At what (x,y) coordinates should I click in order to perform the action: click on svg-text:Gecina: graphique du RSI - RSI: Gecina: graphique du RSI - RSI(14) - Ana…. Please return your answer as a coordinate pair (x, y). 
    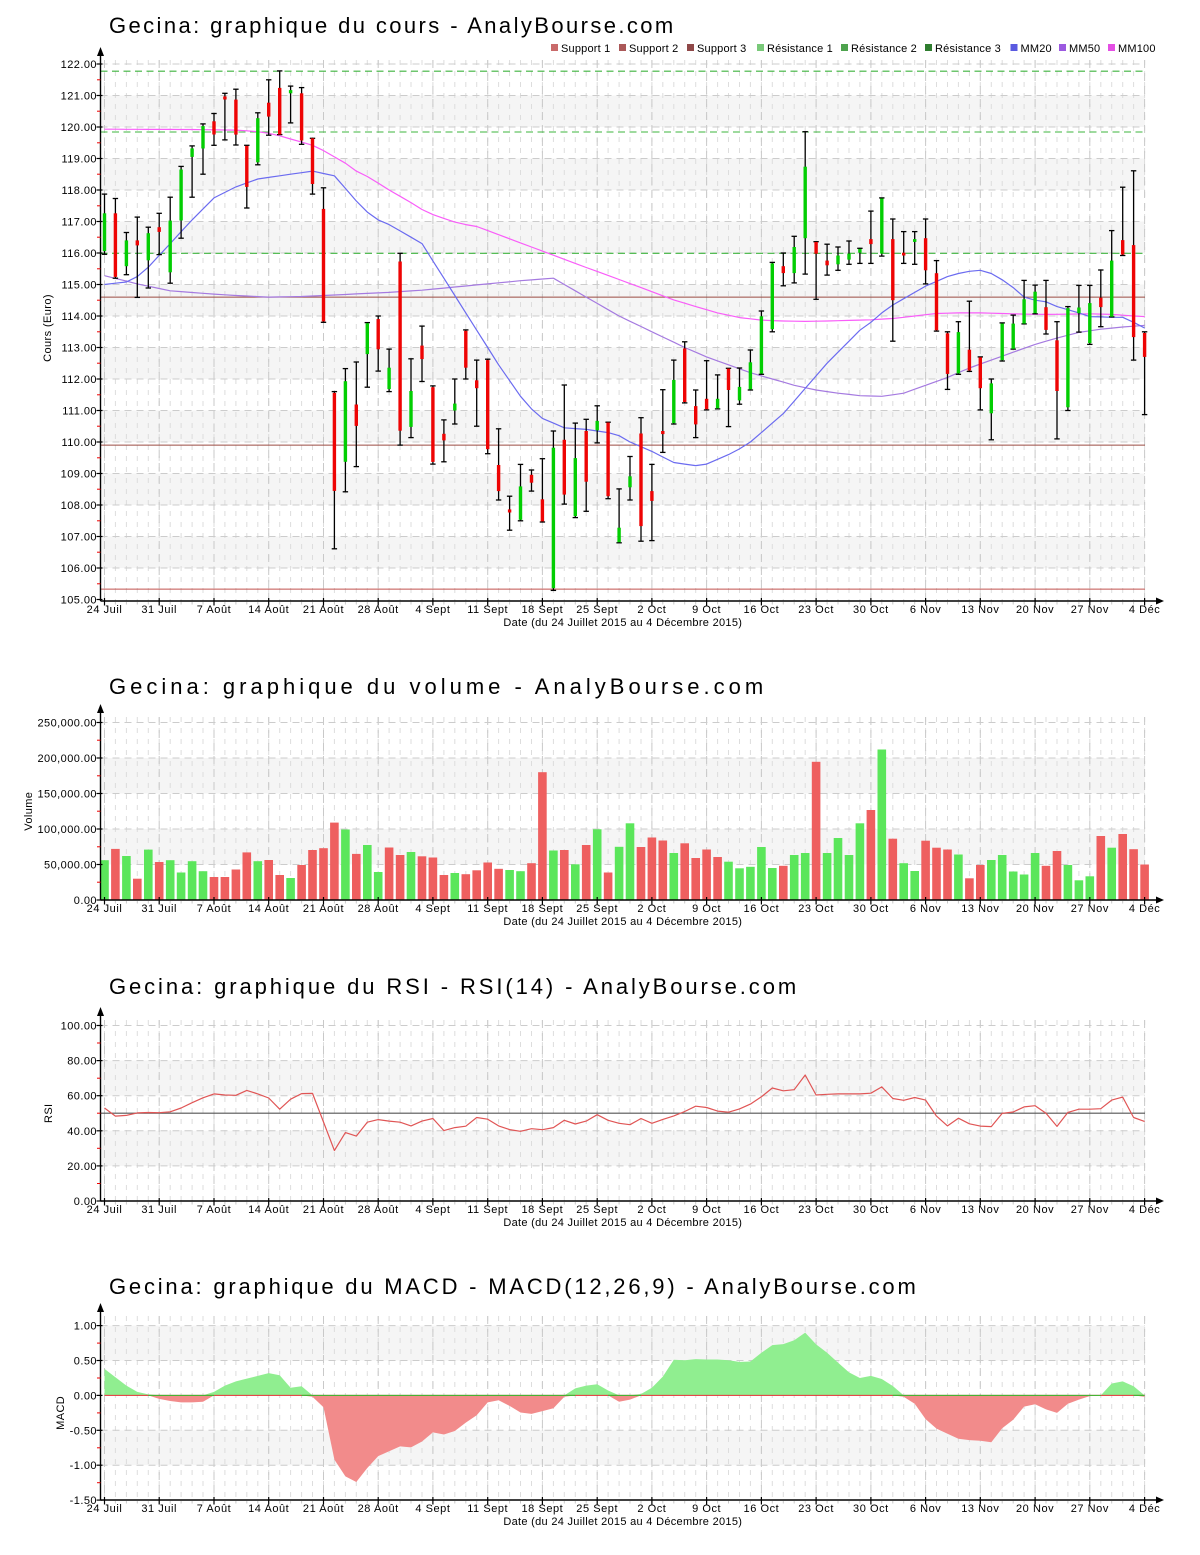
    Looking at the image, I should click on (454, 986).